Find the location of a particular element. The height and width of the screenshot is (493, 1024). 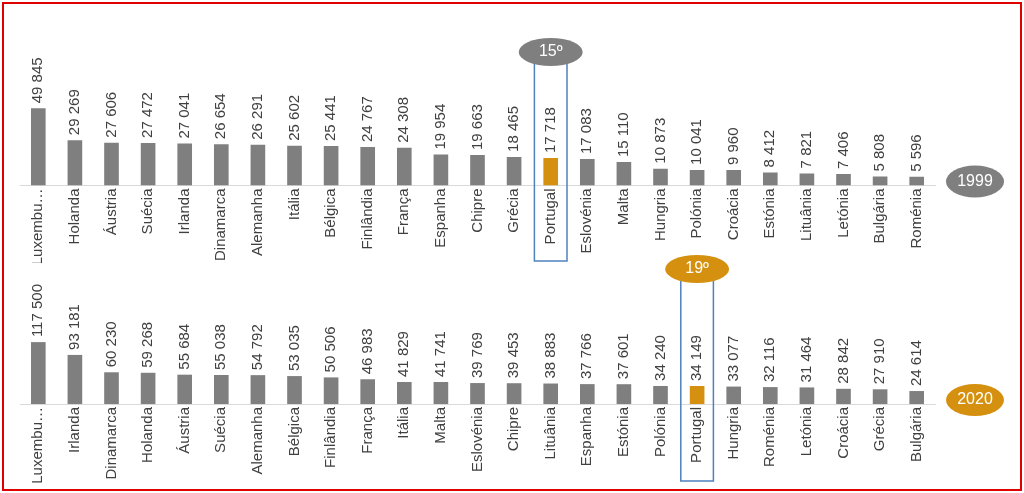

data-label: 27 472 is located at coordinates (147, 115).